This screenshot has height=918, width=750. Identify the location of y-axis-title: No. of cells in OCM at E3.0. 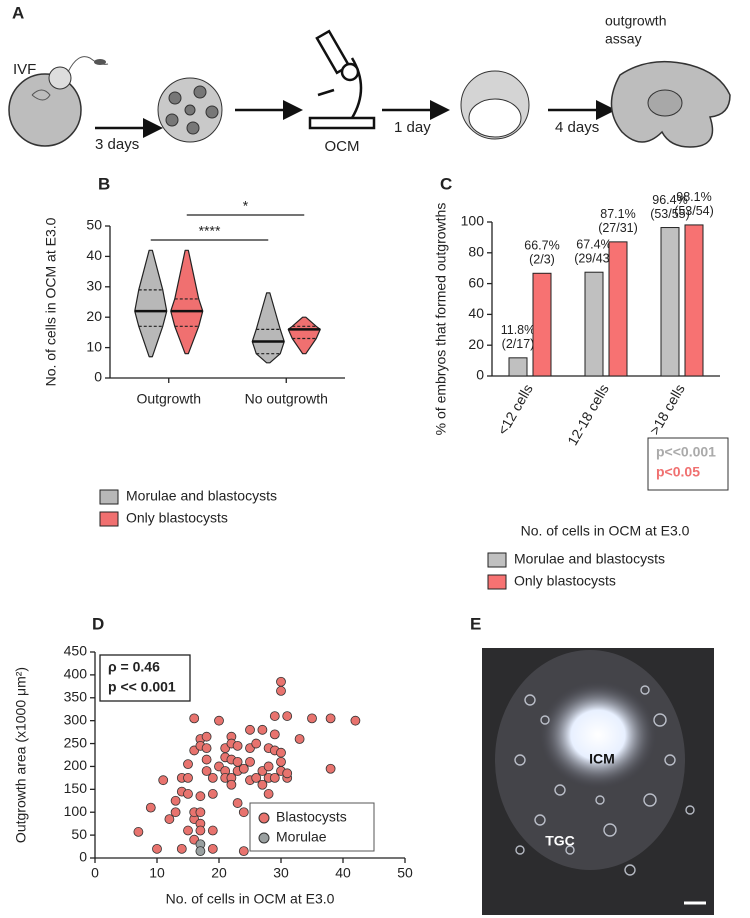
(51, 301).